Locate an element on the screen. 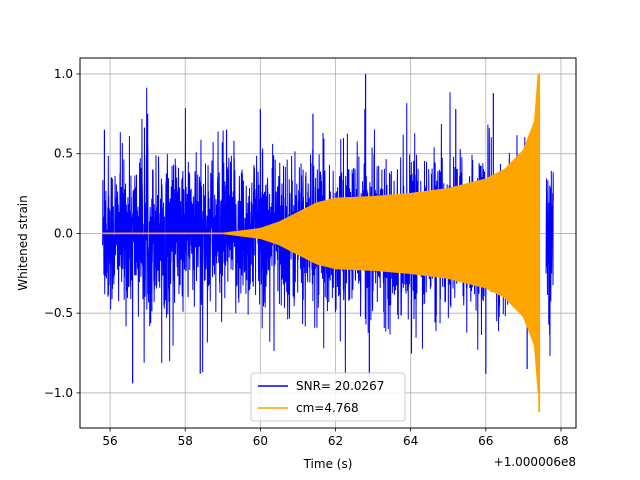 The image size is (640, 480). y-axis-label: Whitened strain is located at coordinates (23, 243).